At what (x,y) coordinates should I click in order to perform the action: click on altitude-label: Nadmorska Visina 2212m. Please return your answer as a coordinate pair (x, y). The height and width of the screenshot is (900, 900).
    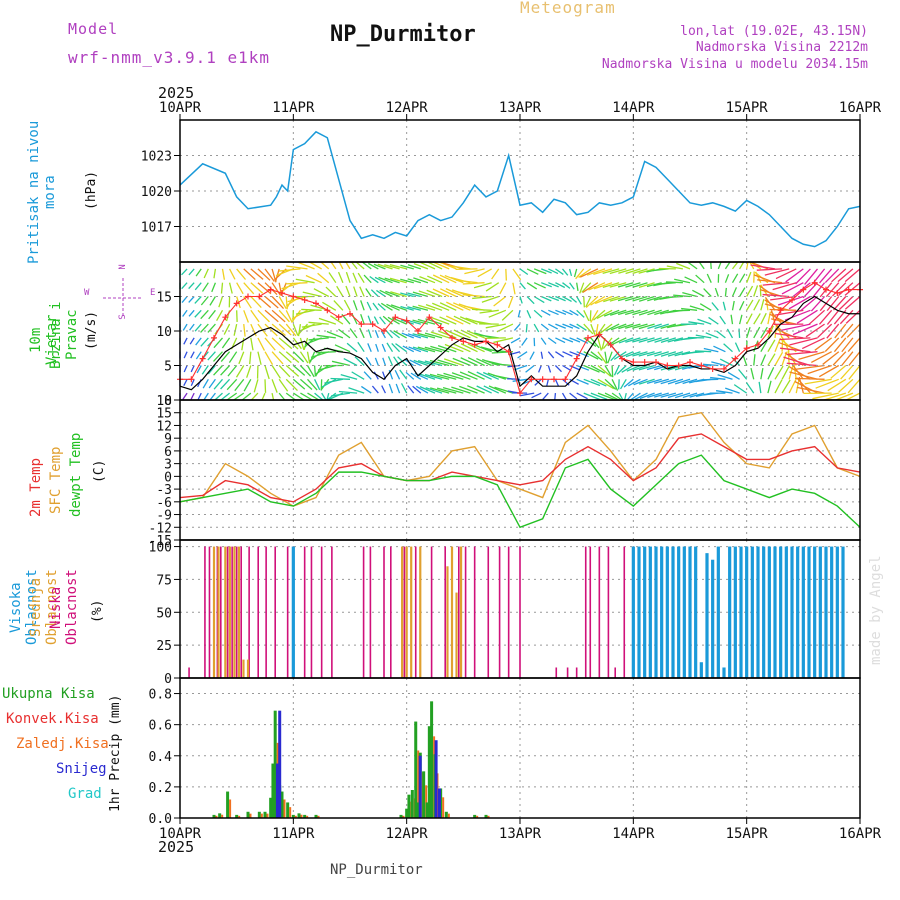
    Looking at the image, I should click on (781, 47).